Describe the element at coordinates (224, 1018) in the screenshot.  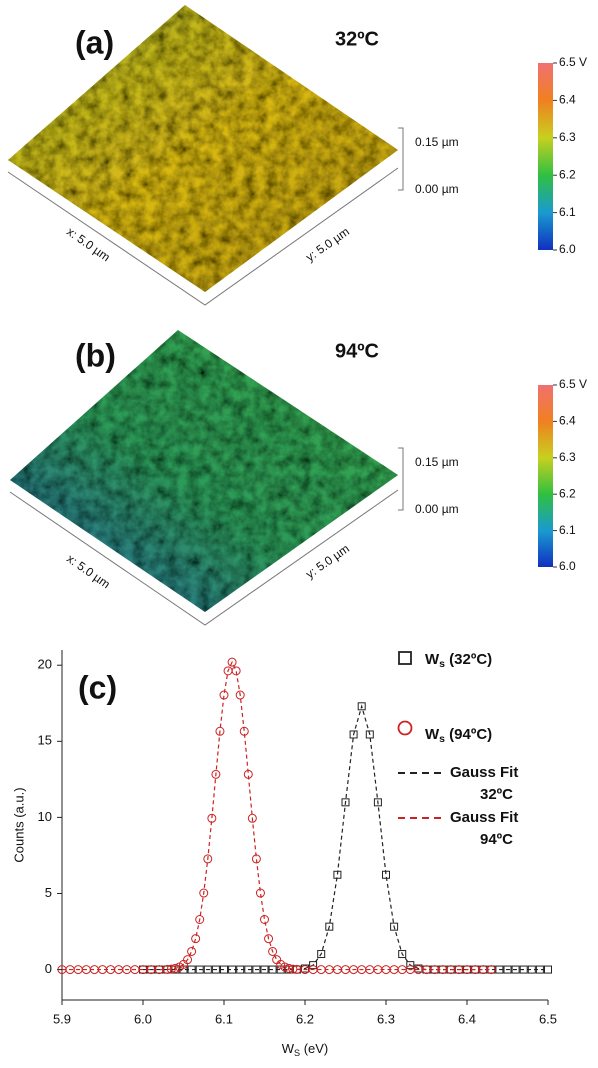
I see `x-tick-label: 6.1` at that location.